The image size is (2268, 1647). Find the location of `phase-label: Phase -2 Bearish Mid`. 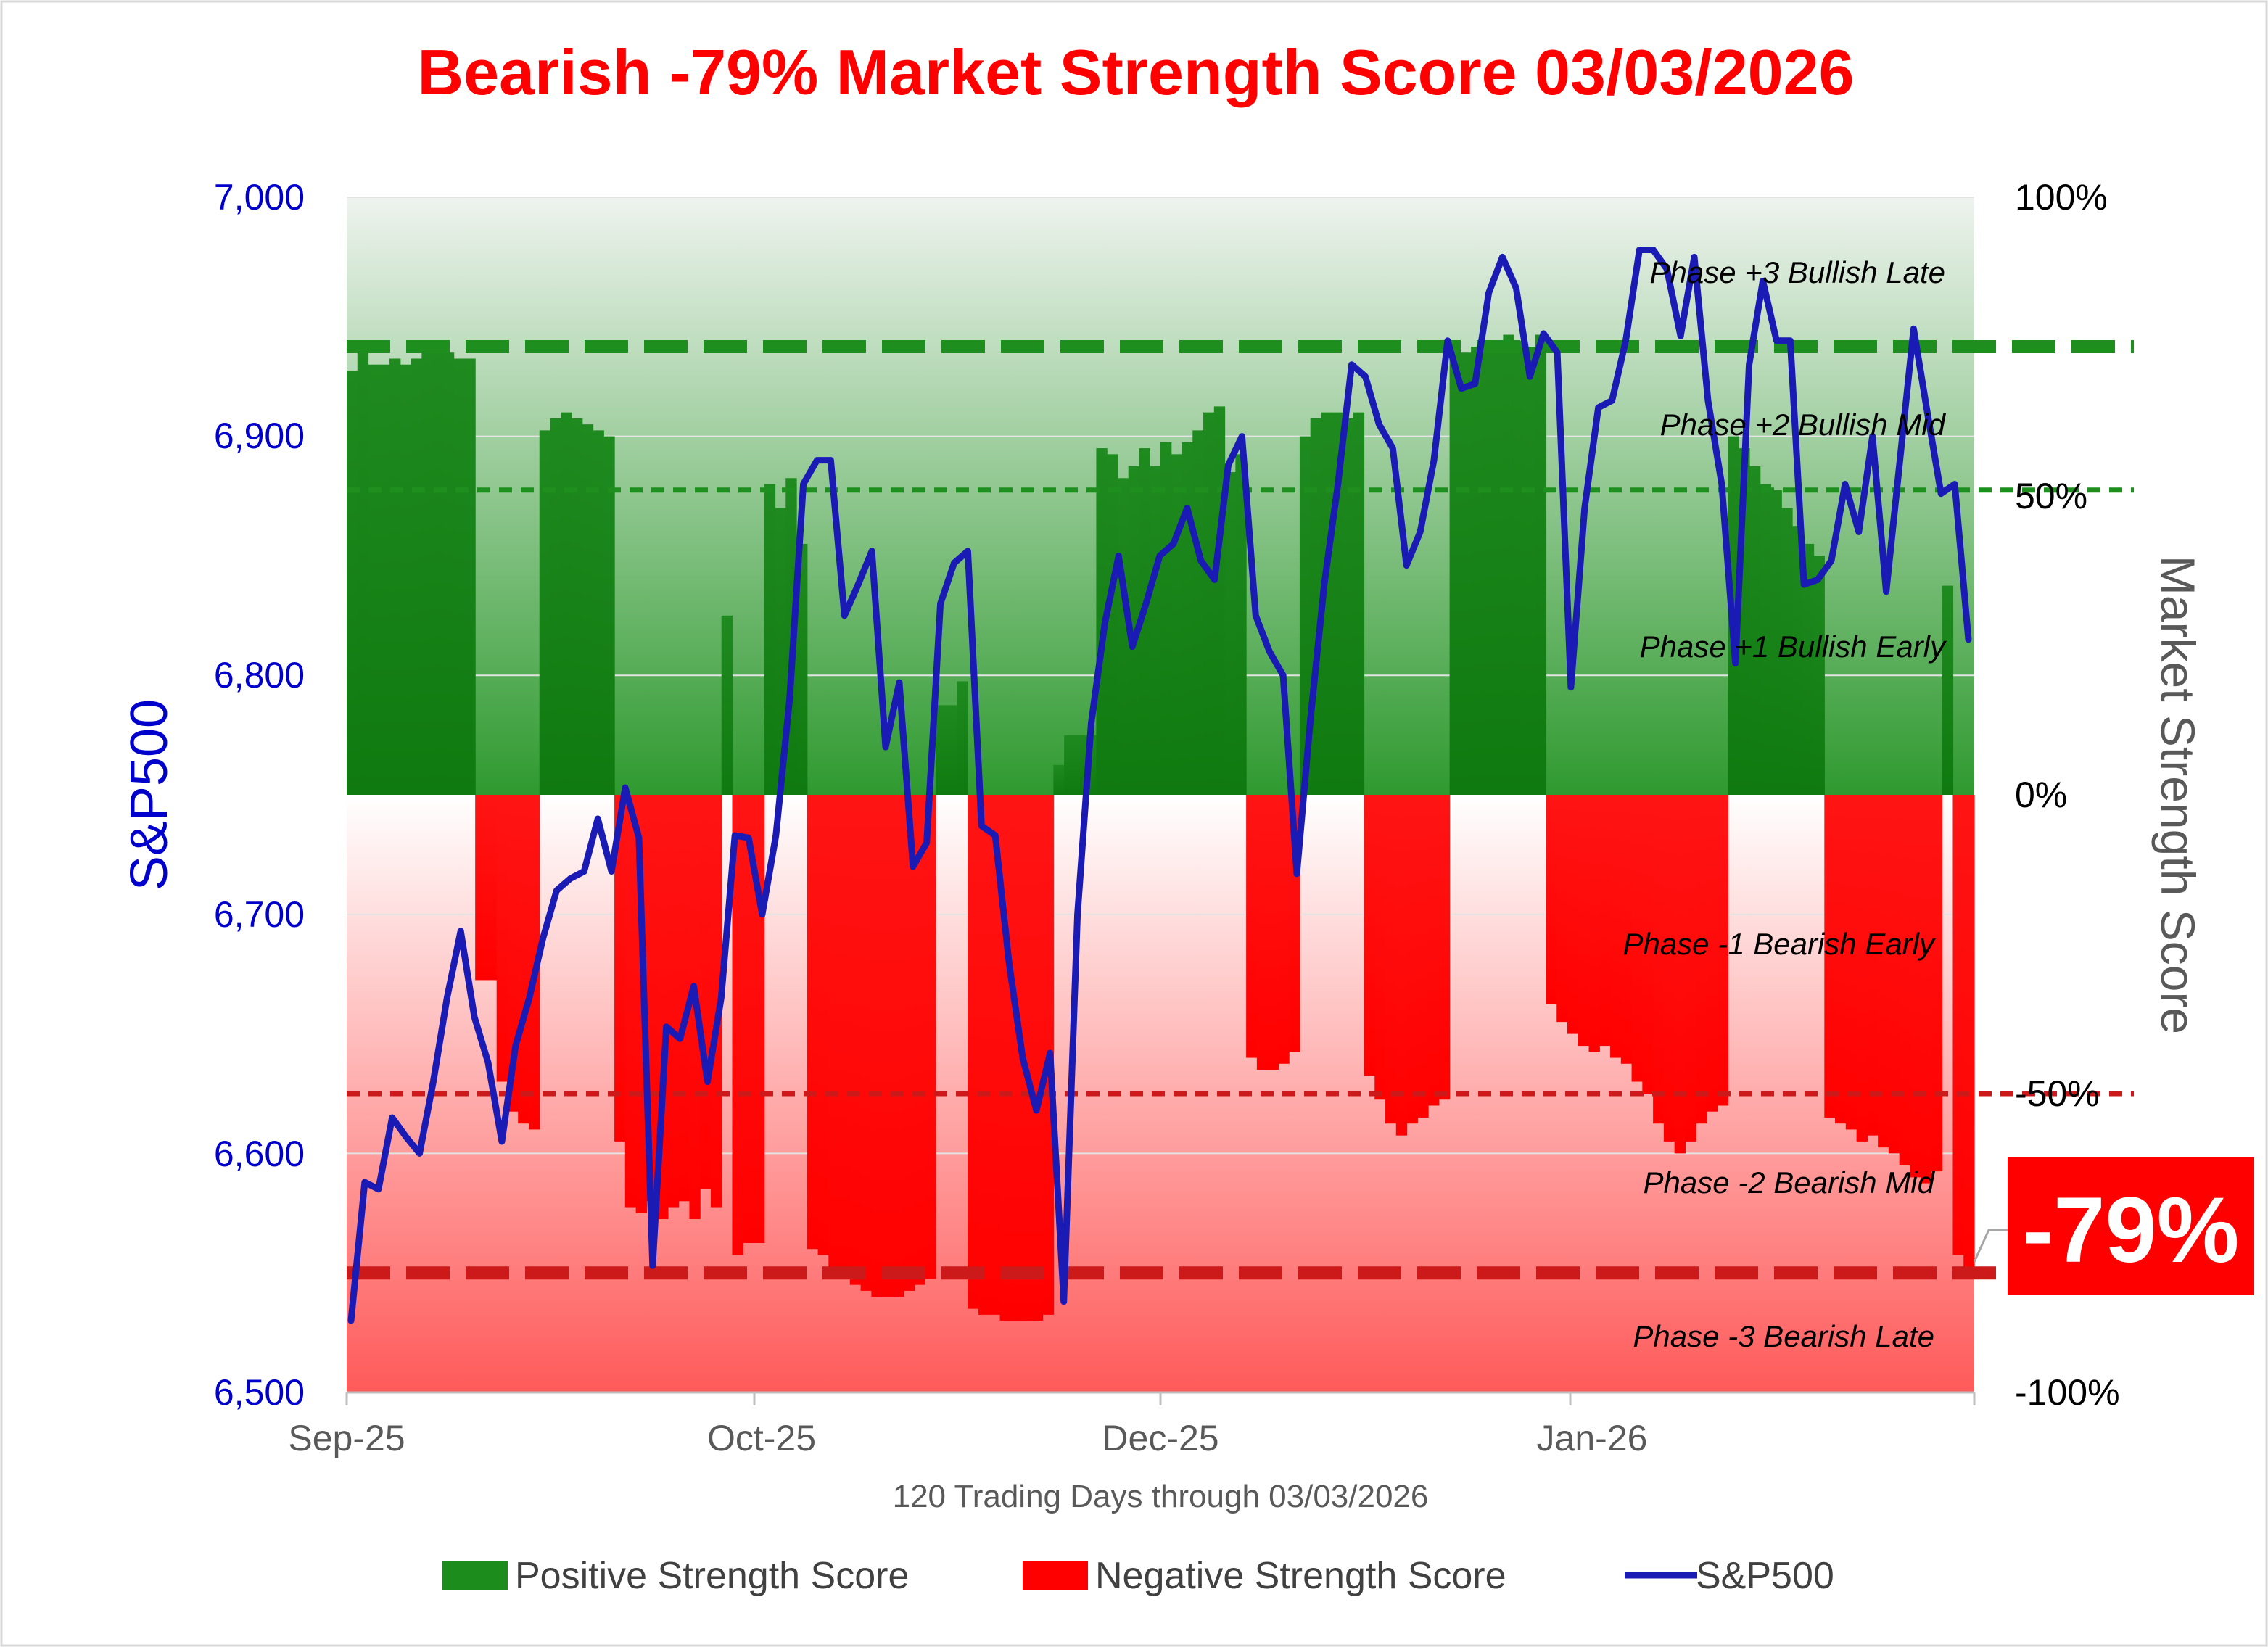

phase-label: Phase -2 Bearish Mid is located at coordinates (1789, 1182).